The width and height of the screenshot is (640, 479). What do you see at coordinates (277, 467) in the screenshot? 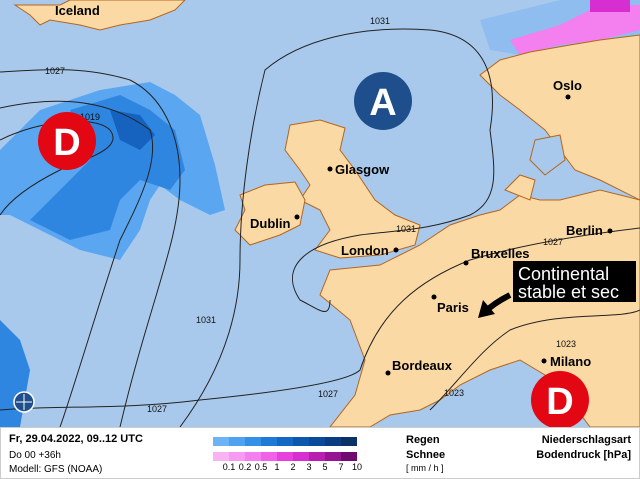
I see `scale-tick: 1` at bounding box center [277, 467].